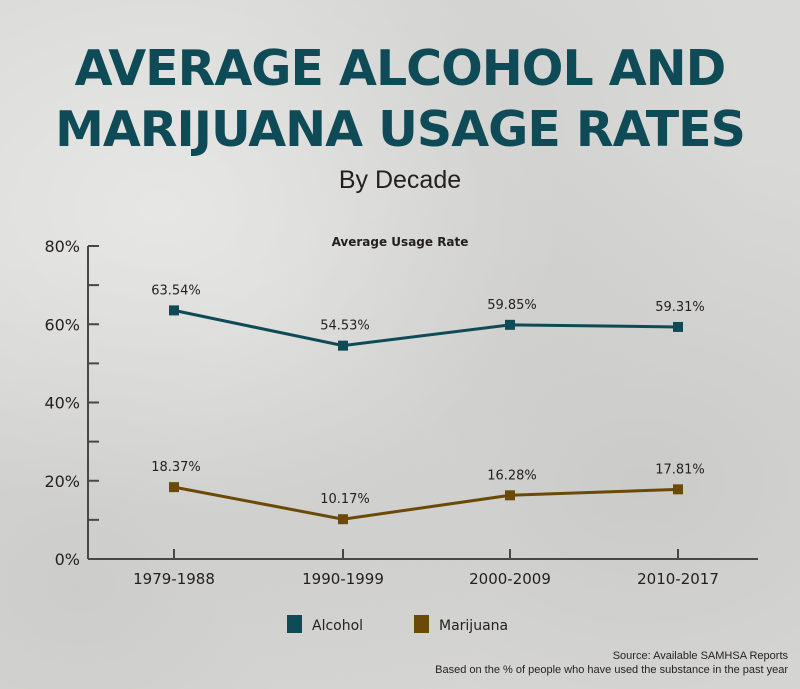 The width and height of the screenshot is (800, 689). Describe the element at coordinates (345, 499) in the screenshot. I see `marijuana-data-label: 10.17%` at that location.